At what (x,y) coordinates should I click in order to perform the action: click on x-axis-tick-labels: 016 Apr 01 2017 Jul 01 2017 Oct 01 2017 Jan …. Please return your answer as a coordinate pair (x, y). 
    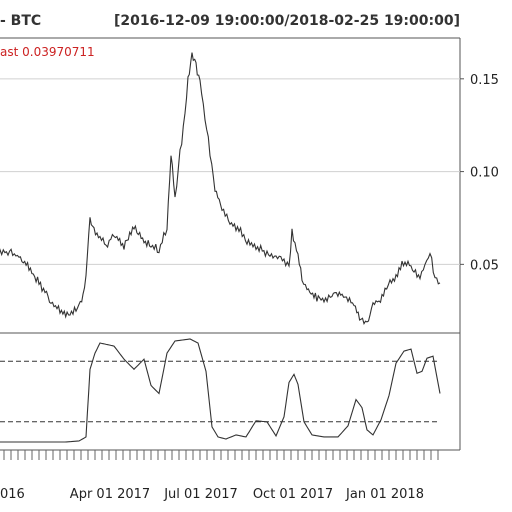
    Looking at the image, I should click on (212, 494).